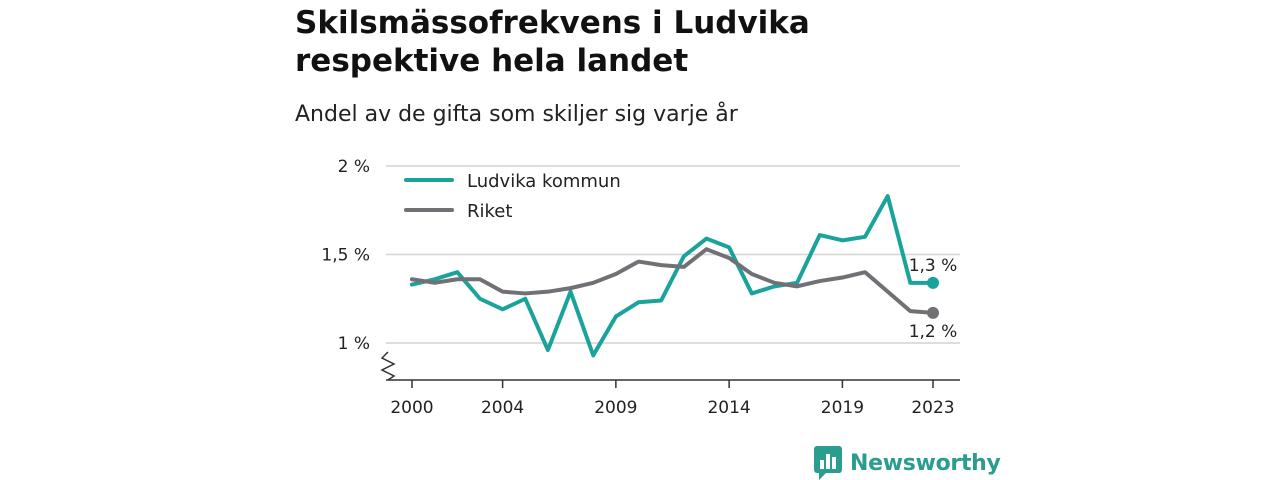  I want to click on legend-label: Ludvika kommun, so click(544, 181).